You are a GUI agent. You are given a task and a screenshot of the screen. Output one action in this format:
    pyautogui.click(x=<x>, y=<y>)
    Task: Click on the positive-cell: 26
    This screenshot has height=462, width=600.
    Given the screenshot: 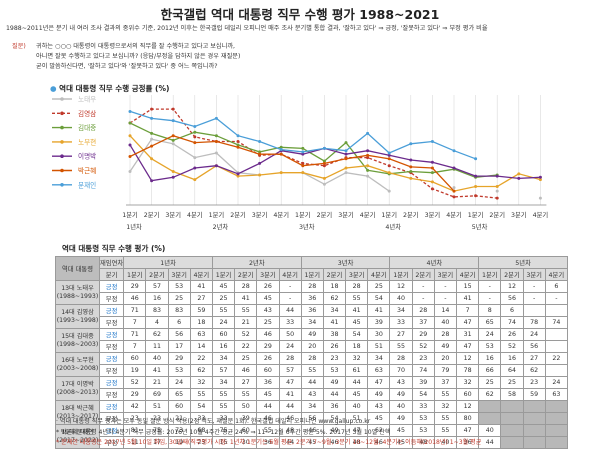 What is the action you would take?
    pyautogui.click(x=268, y=358)
    